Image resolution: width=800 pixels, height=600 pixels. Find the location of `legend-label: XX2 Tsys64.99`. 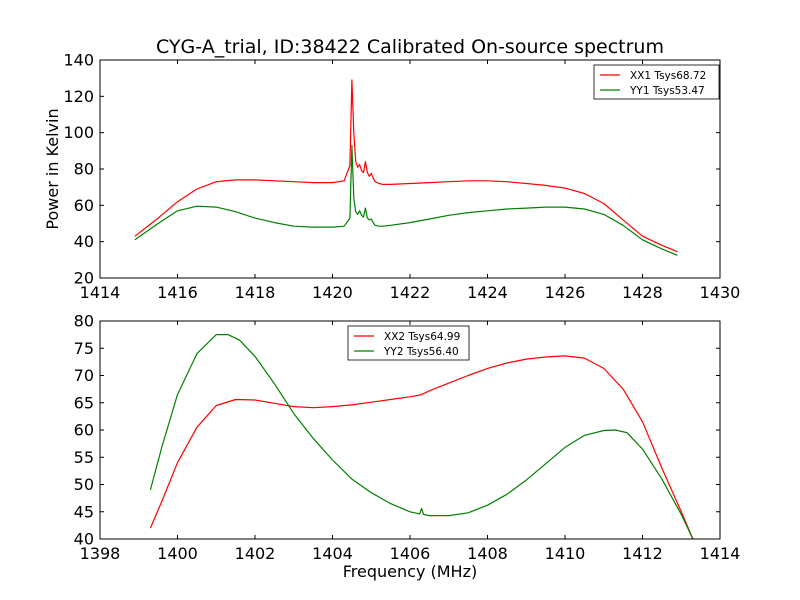

legend-label: XX2 Tsys64.99 is located at coordinates (422, 337).